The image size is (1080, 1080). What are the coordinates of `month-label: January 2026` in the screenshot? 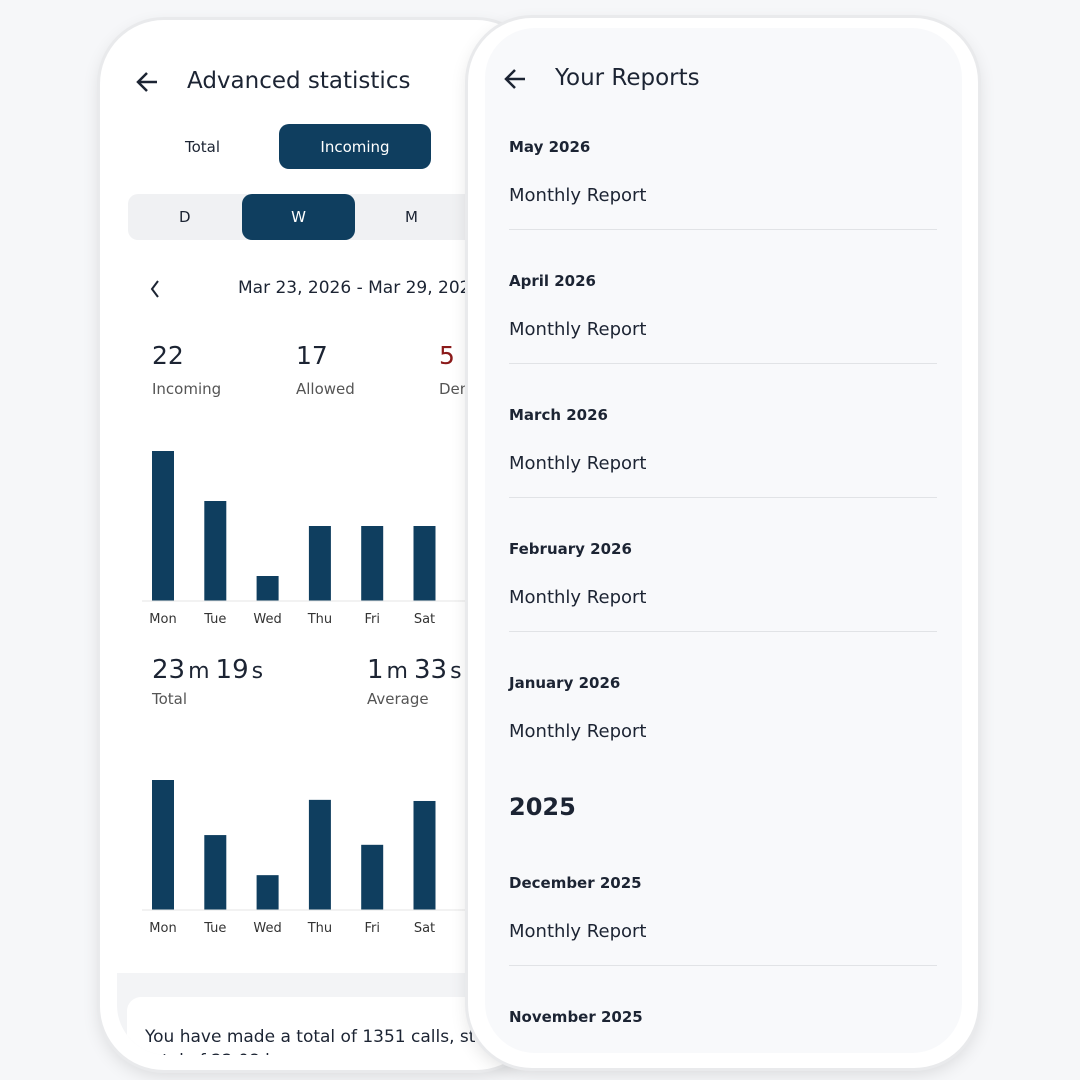 It's located at (565, 683).